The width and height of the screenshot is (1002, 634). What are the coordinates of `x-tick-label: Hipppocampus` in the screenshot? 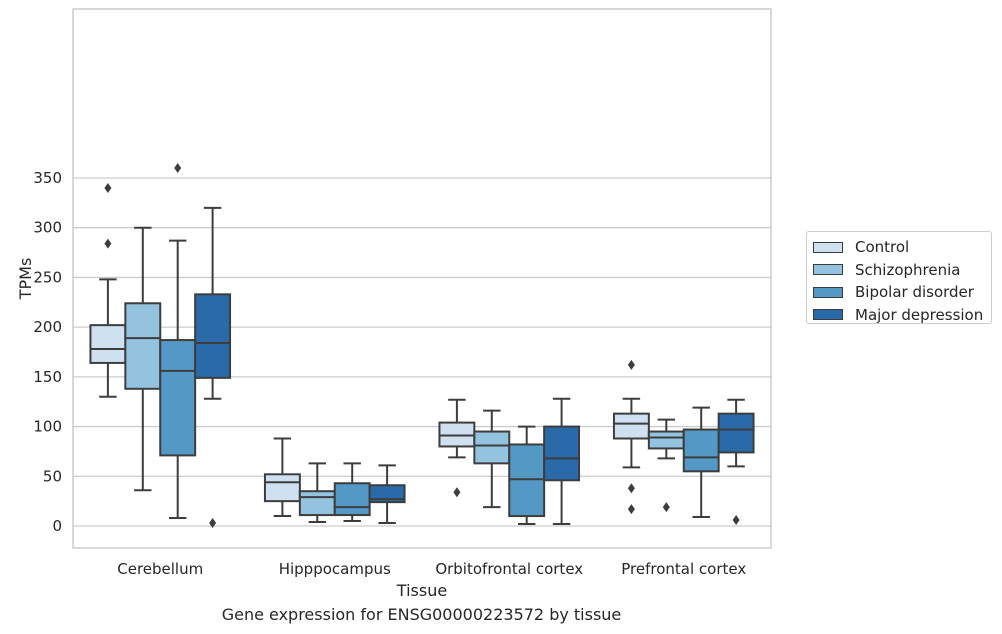 It's located at (335, 569).